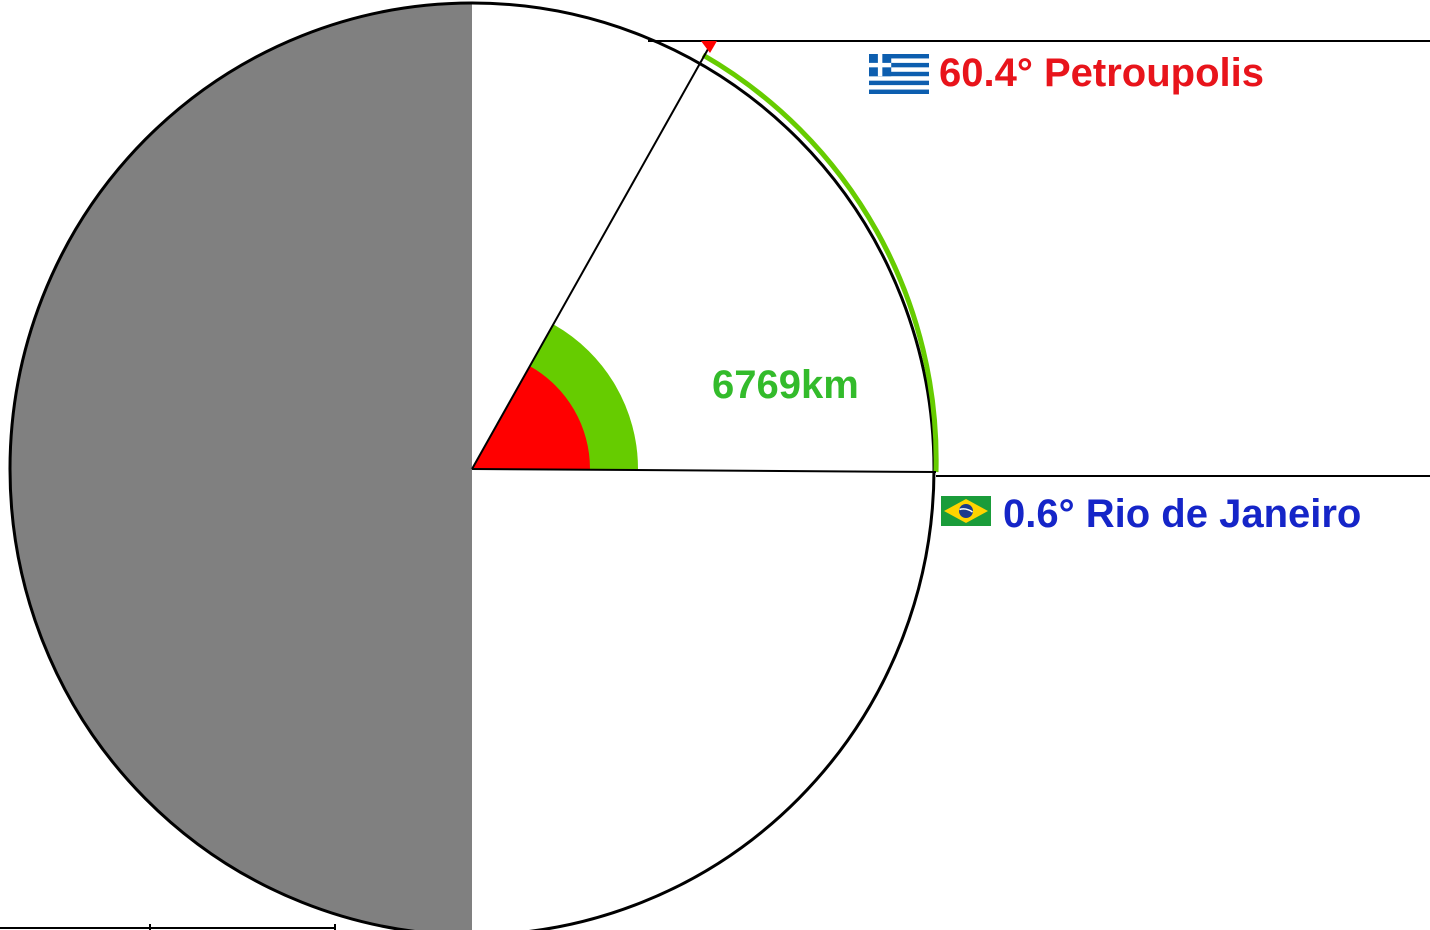 The width and height of the screenshot is (1430, 930). What do you see at coordinates (820, 262) in the screenshot?
I see `surface-distance-arc` at bounding box center [820, 262].